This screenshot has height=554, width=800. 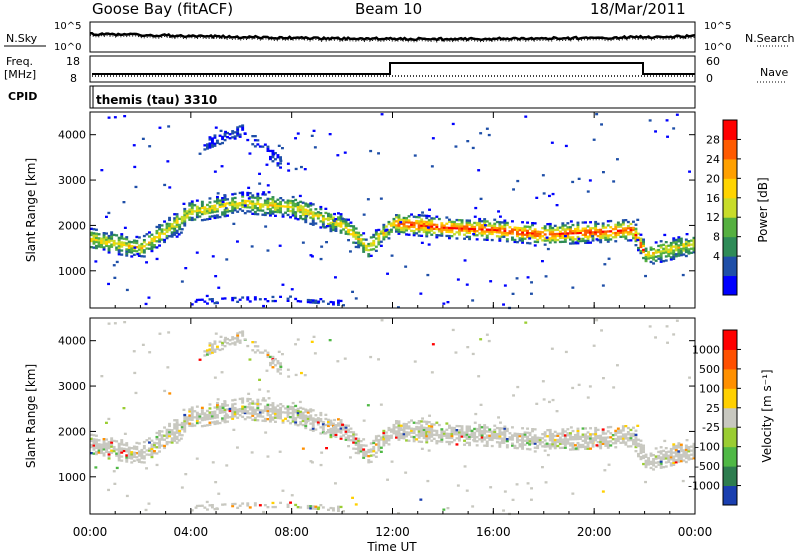 I want to click on colorbar-tick-label: -25, so click(x=711, y=427).